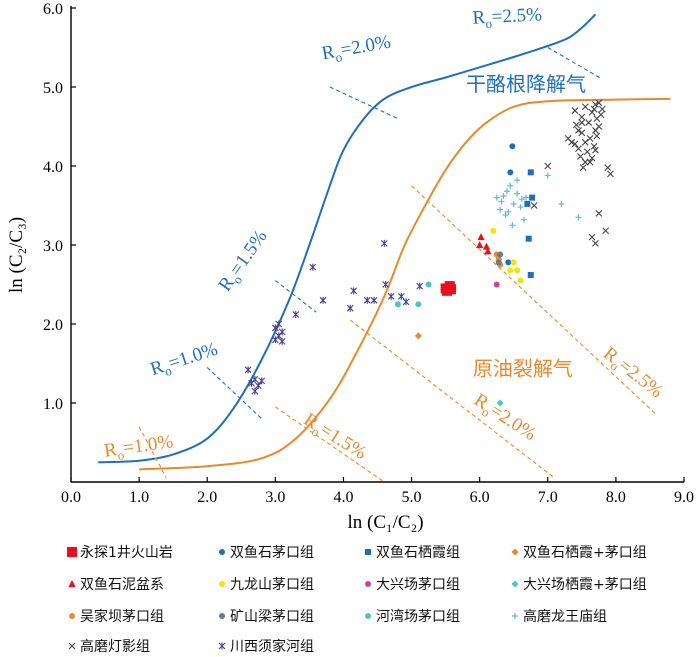 The width and height of the screenshot is (700, 657). Describe the element at coordinates (579, 585) in the screenshot. I see `legend-item: 大兴场栖霞+茅口组` at that location.